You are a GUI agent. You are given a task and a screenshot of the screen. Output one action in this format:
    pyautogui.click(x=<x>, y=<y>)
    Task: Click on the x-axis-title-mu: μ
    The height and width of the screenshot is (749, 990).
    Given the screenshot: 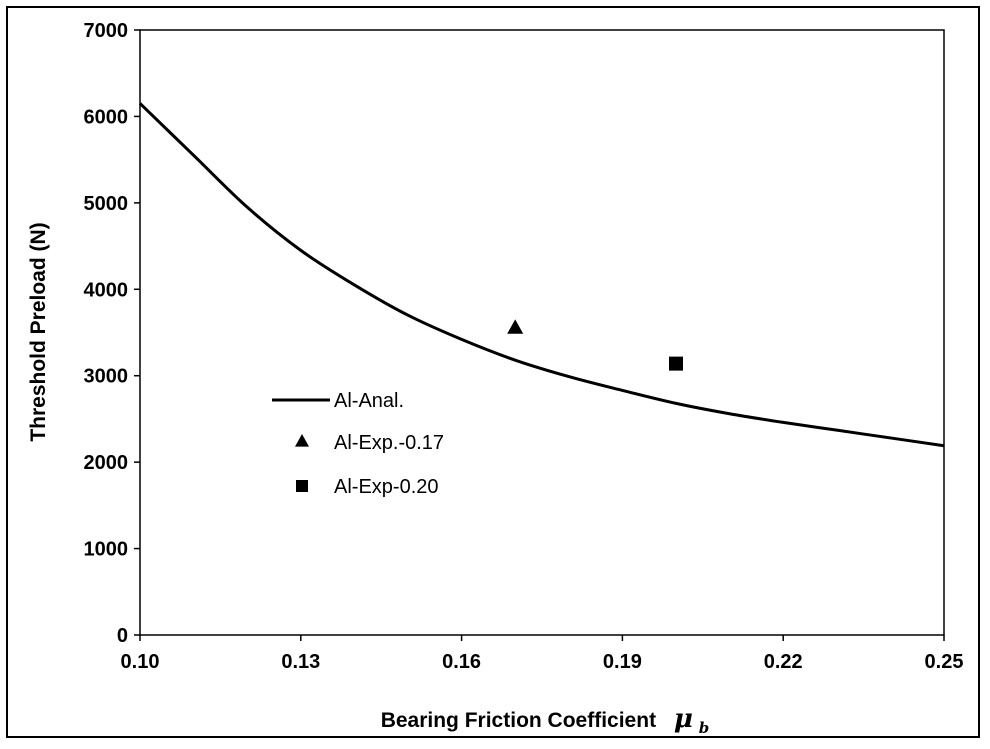 What is the action you would take?
    pyautogui.click(x=683, y=719)
    